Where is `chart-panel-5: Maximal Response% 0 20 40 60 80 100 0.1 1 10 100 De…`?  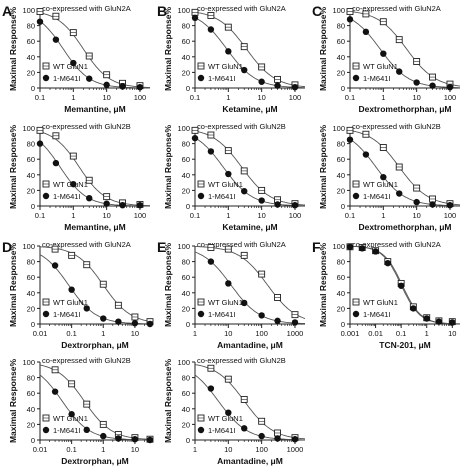 chart-panel-5: Maximal Response% 0 20 40 60 80 100 0.1 1 10 100 De… is located at coordinates (389, 177).